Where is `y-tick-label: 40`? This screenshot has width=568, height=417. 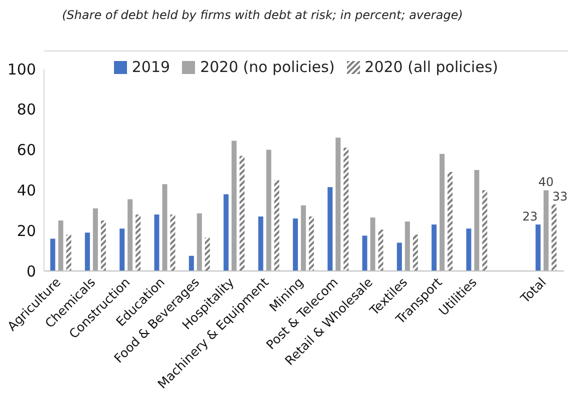 y-tick-label: 40 is located at coordinates (26, 191).